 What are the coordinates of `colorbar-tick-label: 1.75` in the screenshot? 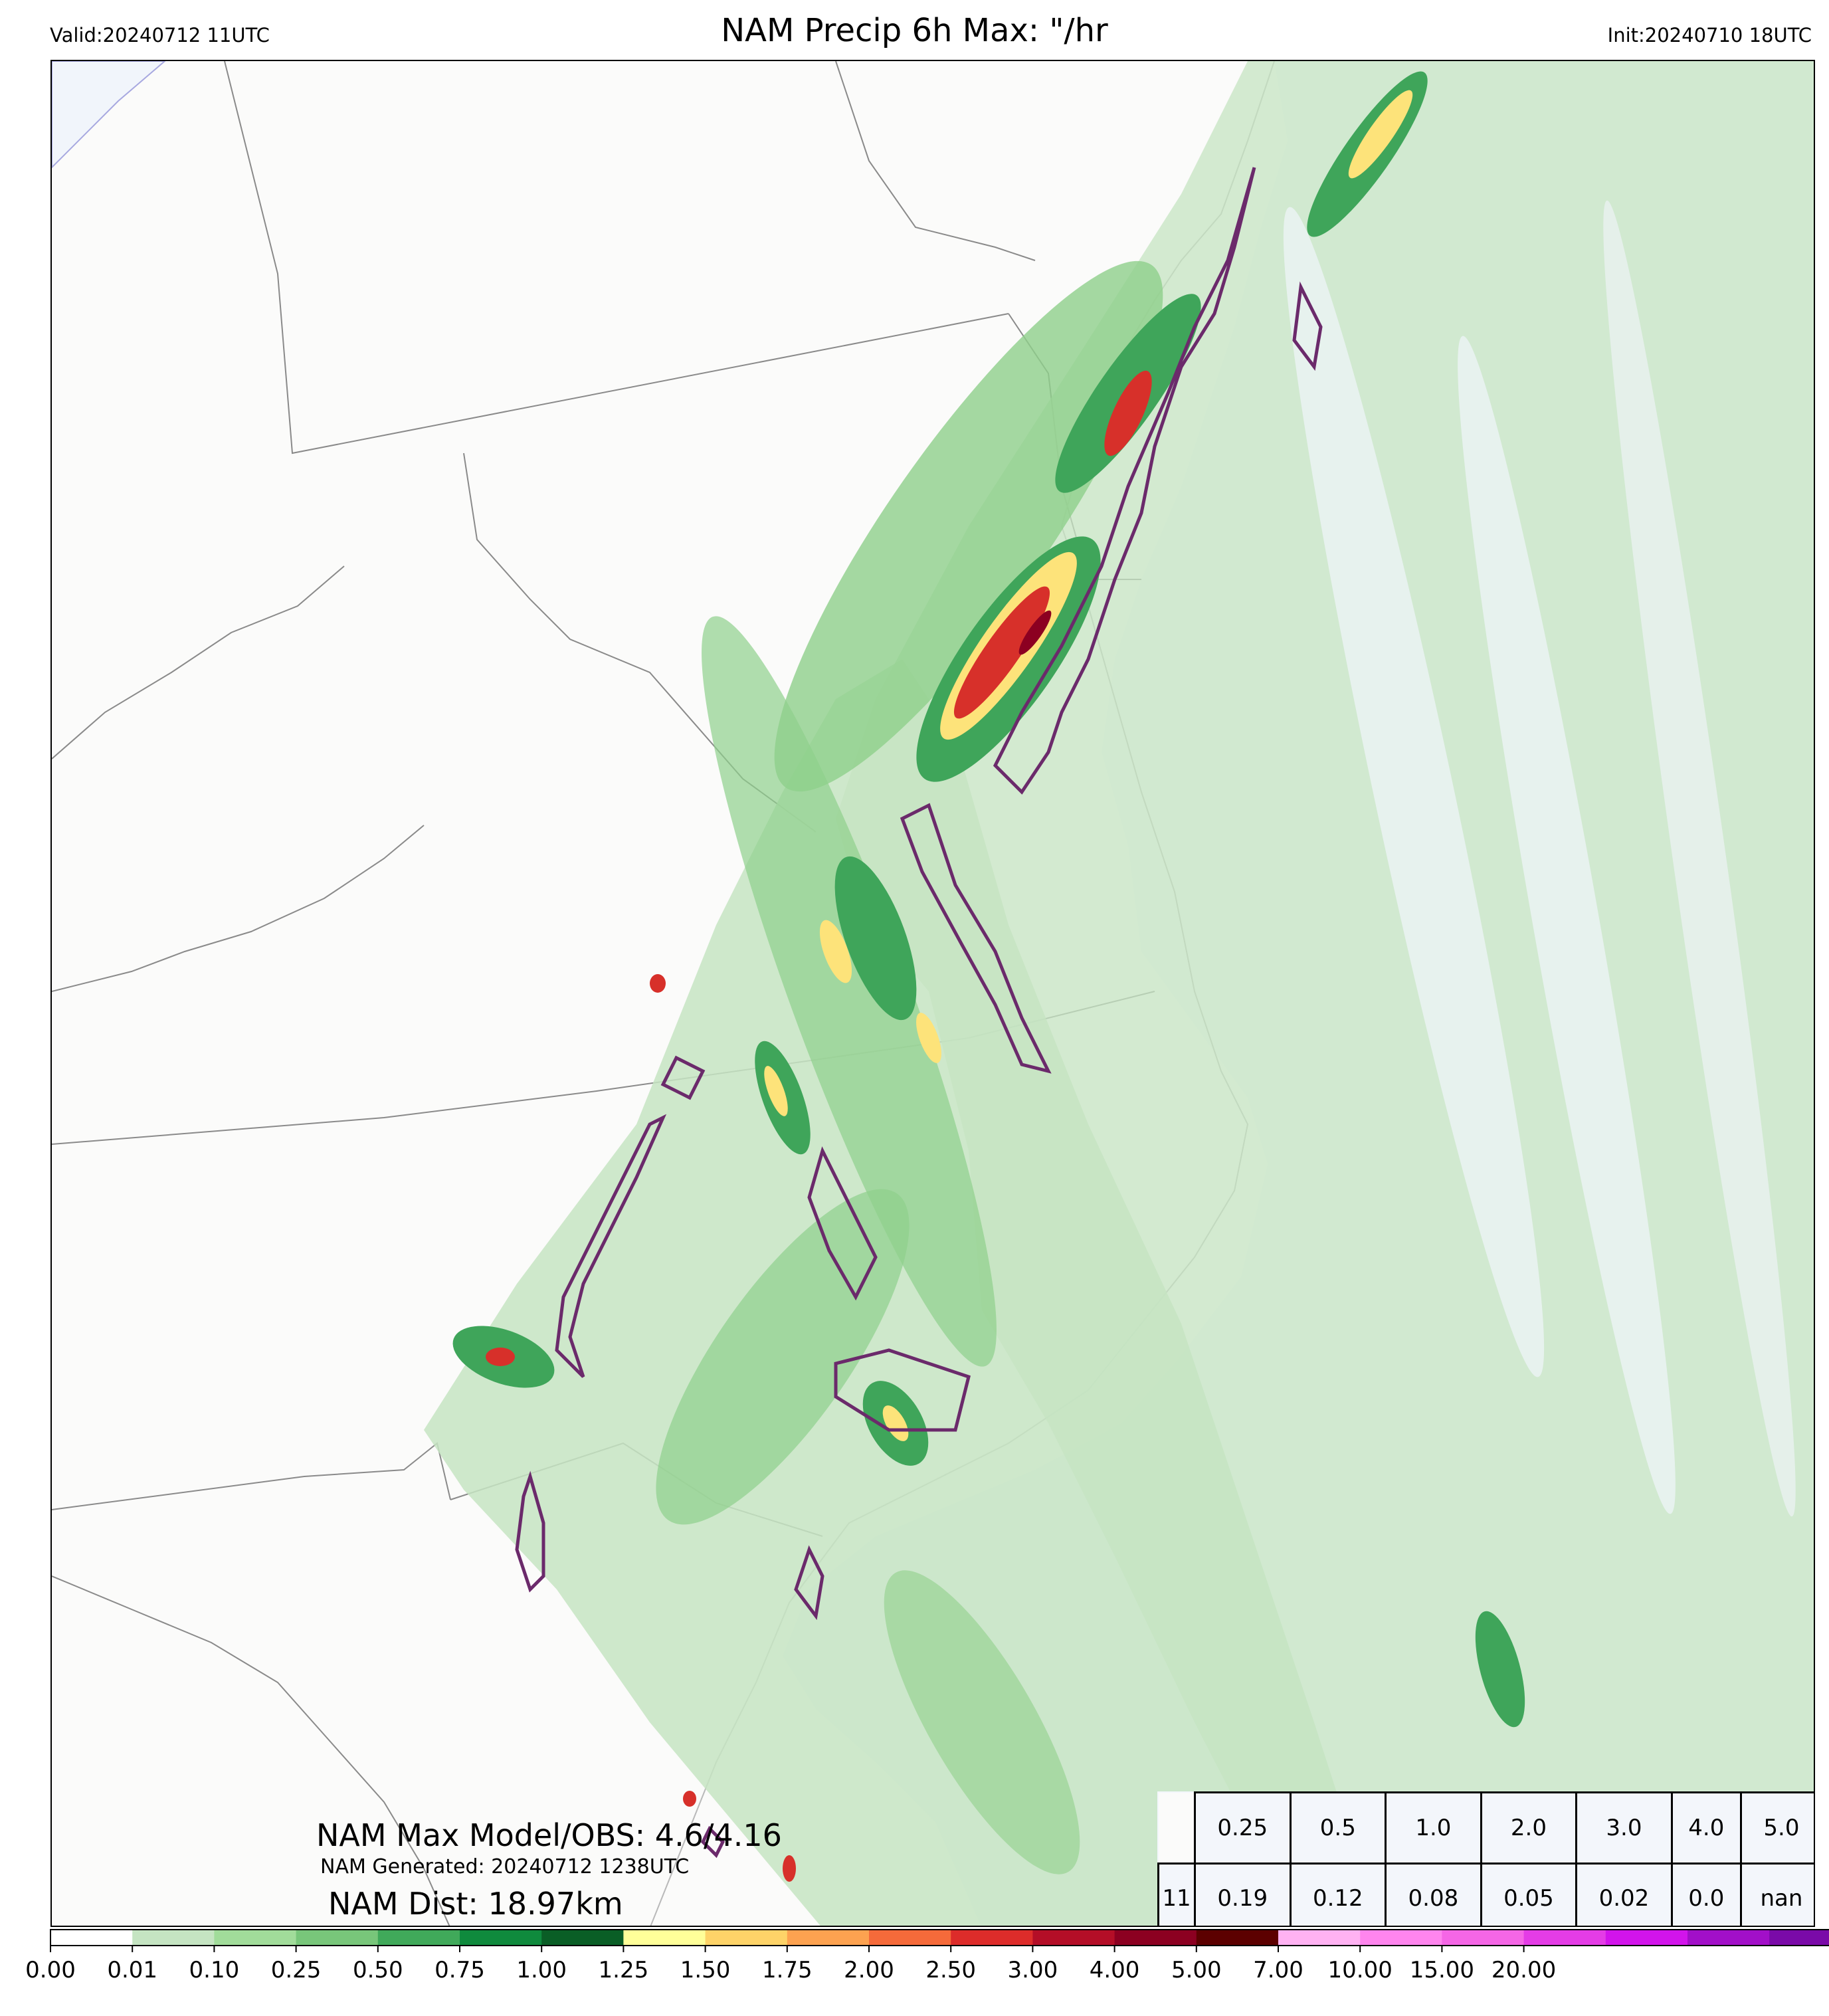 It's located at (787, 1970).